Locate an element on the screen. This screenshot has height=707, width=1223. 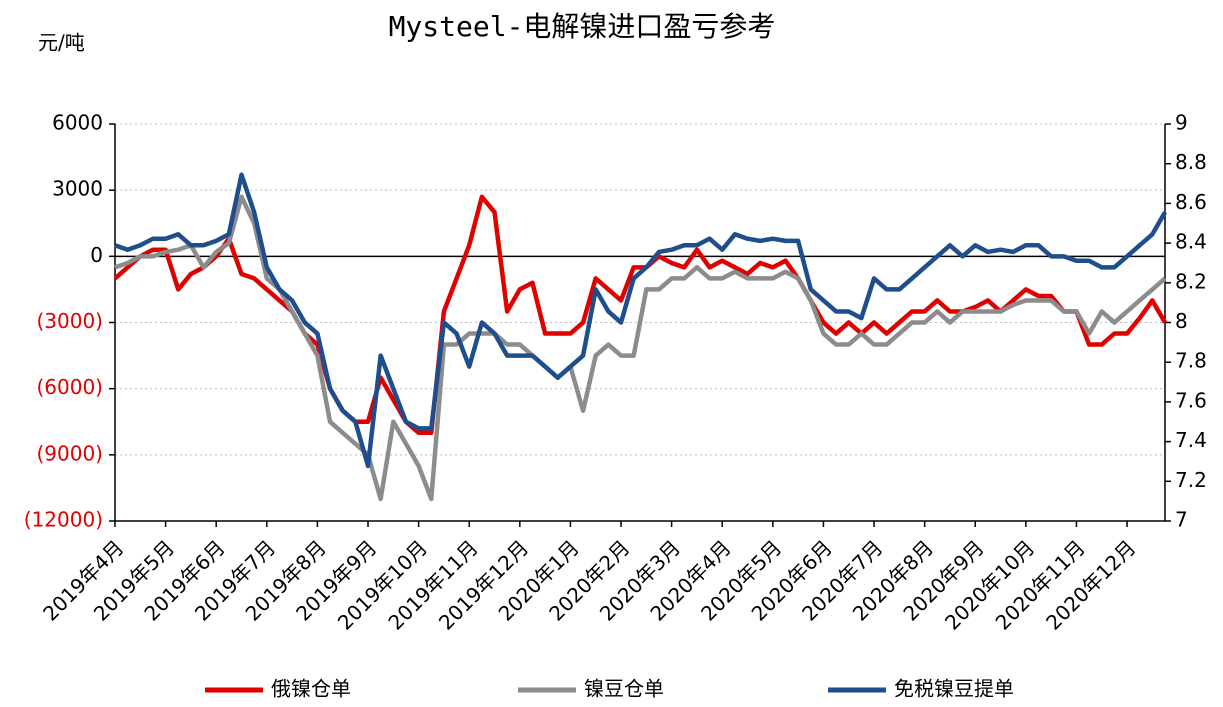
y2-tick-label: 8.2 is located at coordinates (1191, 281).